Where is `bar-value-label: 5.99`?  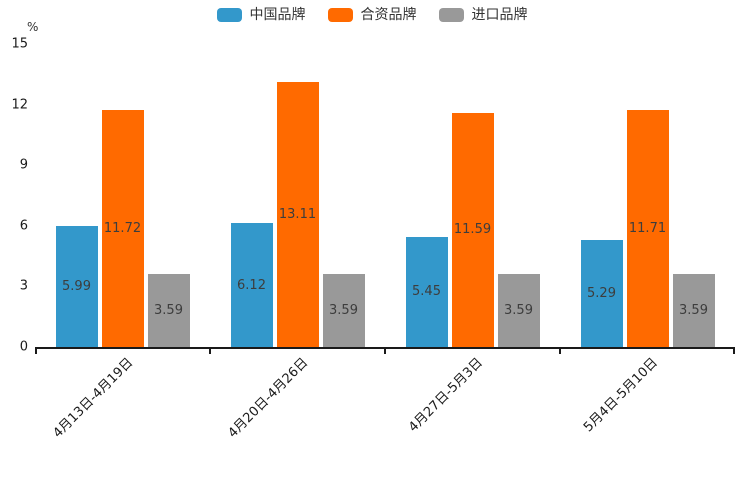
bar-value-label: 5.99 is located at coordinates (76, 286).